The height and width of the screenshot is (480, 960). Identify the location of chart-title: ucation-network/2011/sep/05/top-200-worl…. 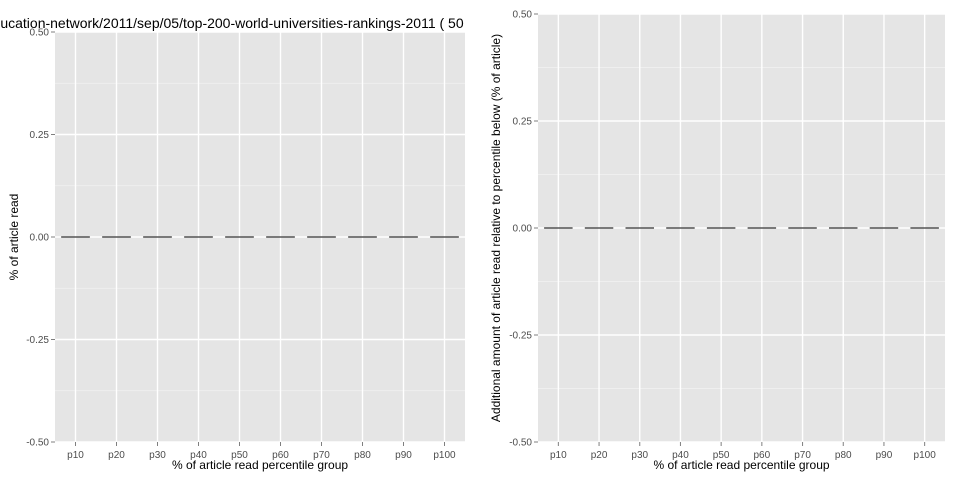
(231, 23).